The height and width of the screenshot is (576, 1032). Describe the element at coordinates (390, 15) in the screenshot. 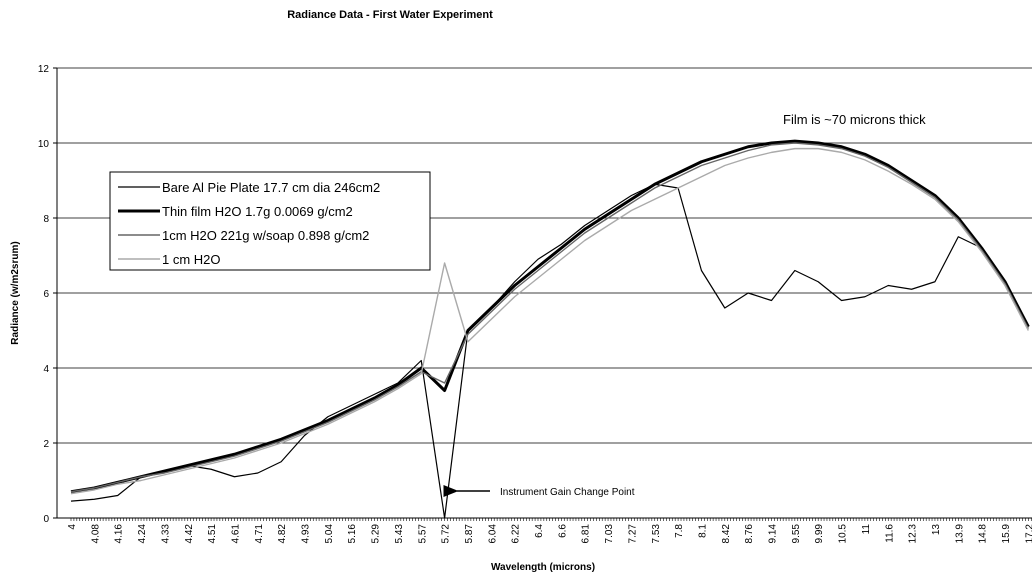

I see `chart-title: Radiance Data - First Water Experiment` at that location.